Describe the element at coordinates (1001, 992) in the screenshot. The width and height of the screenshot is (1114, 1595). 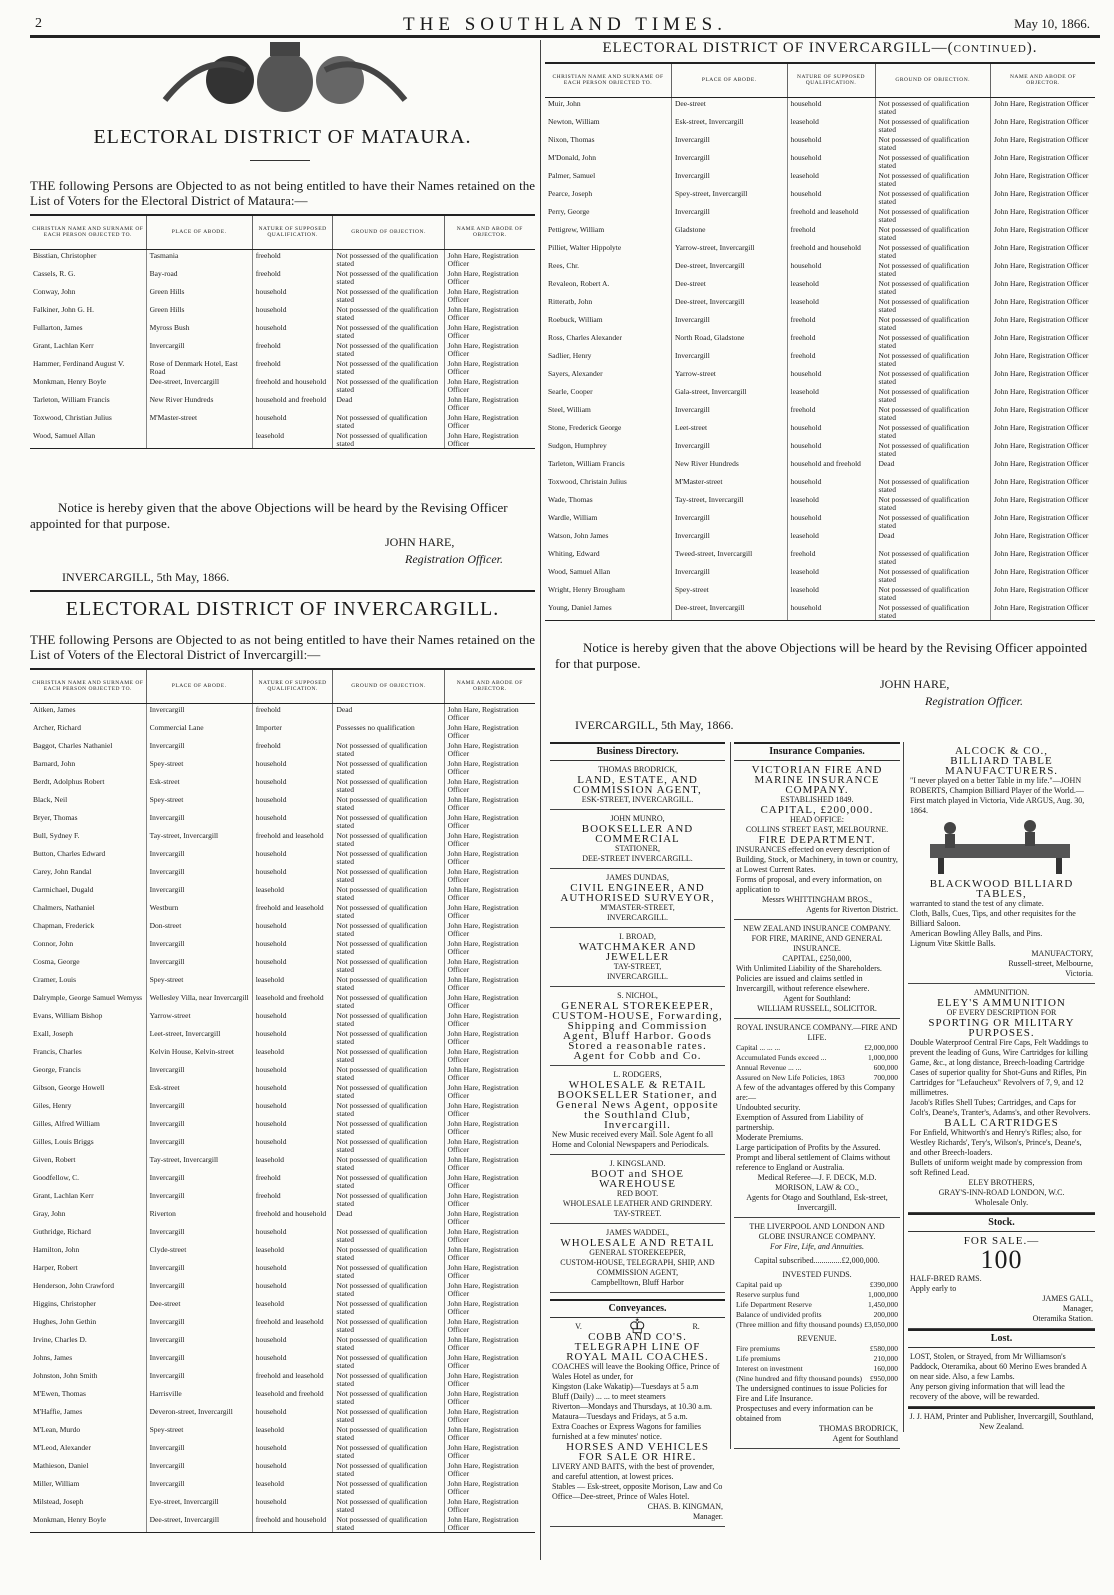
I see `ammunition-heading: AMMUNITION.` at that location.